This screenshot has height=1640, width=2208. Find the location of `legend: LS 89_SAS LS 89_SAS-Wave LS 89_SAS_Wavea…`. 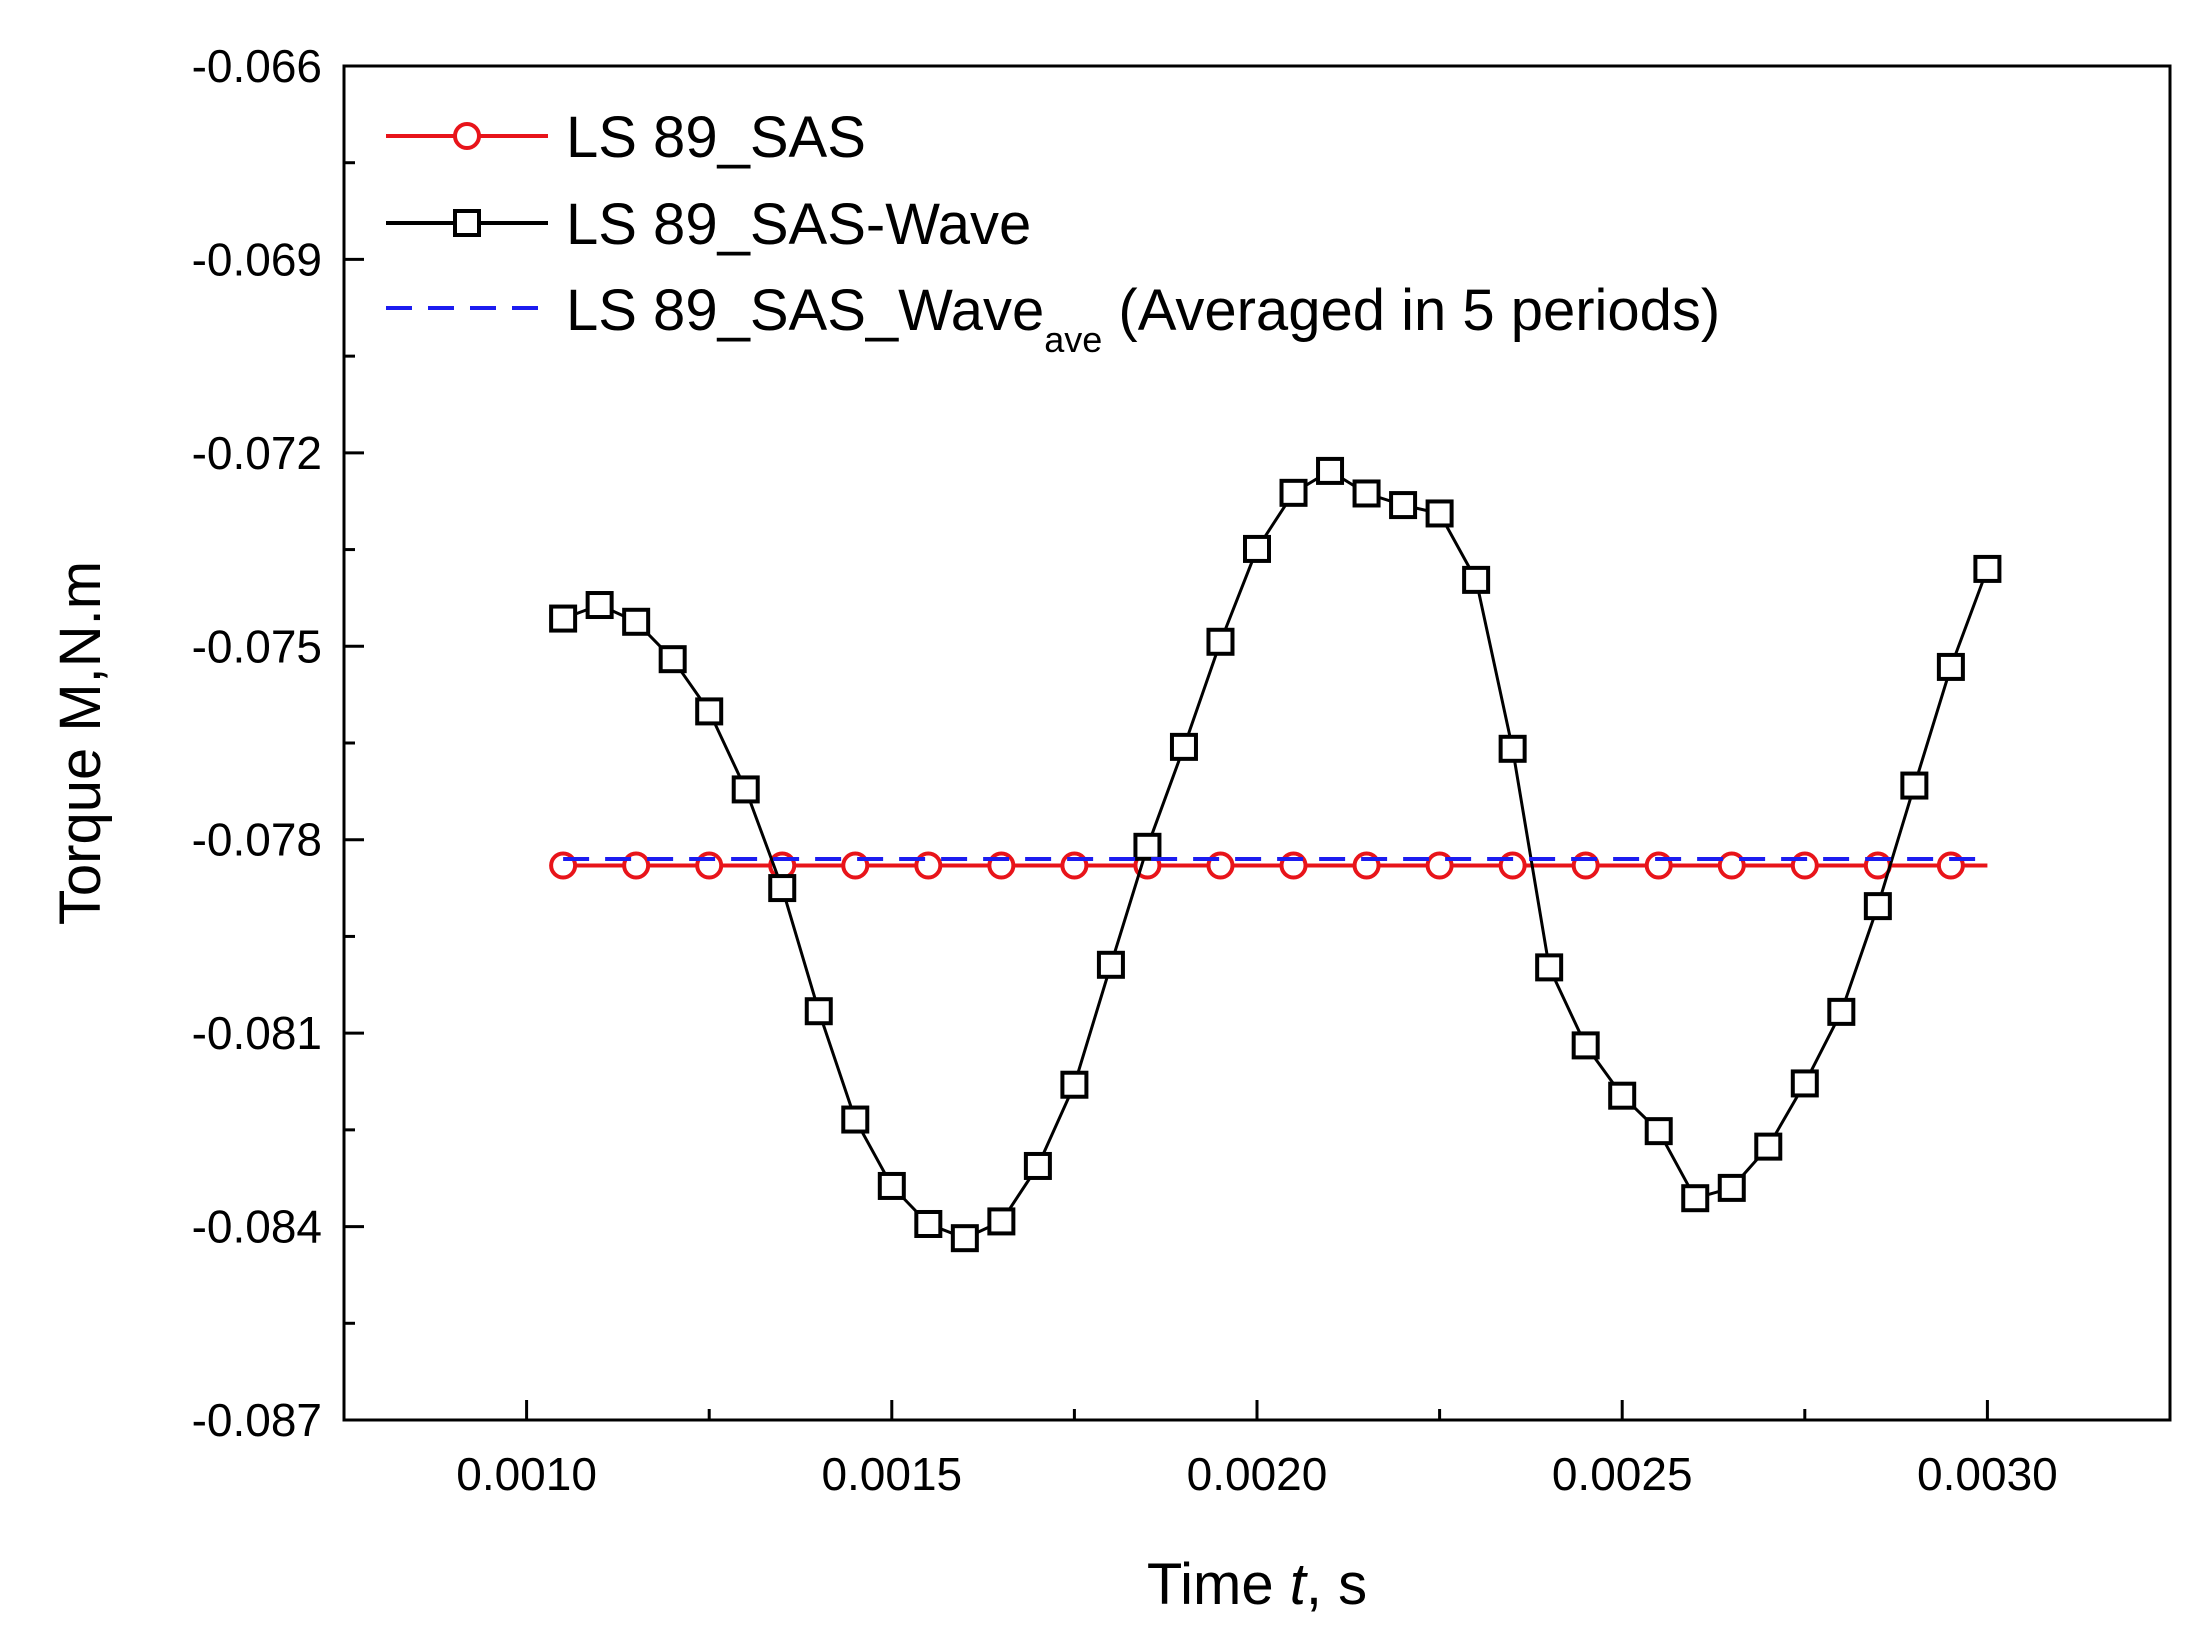

legend: LS 89_SAS LS 89_SAS-Wave LS 89_SAS_Wavea… is located at coordinates (1053, 232).